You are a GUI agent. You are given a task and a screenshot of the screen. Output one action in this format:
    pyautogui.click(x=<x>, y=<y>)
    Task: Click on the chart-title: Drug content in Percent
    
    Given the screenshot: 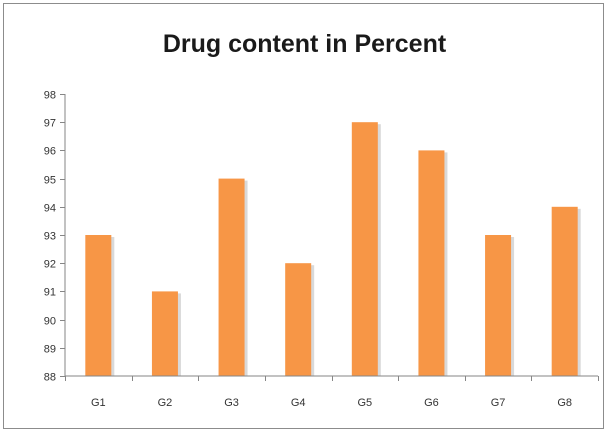 What is the action you would take?
    pyautogui.click(x=304, y=44)
    